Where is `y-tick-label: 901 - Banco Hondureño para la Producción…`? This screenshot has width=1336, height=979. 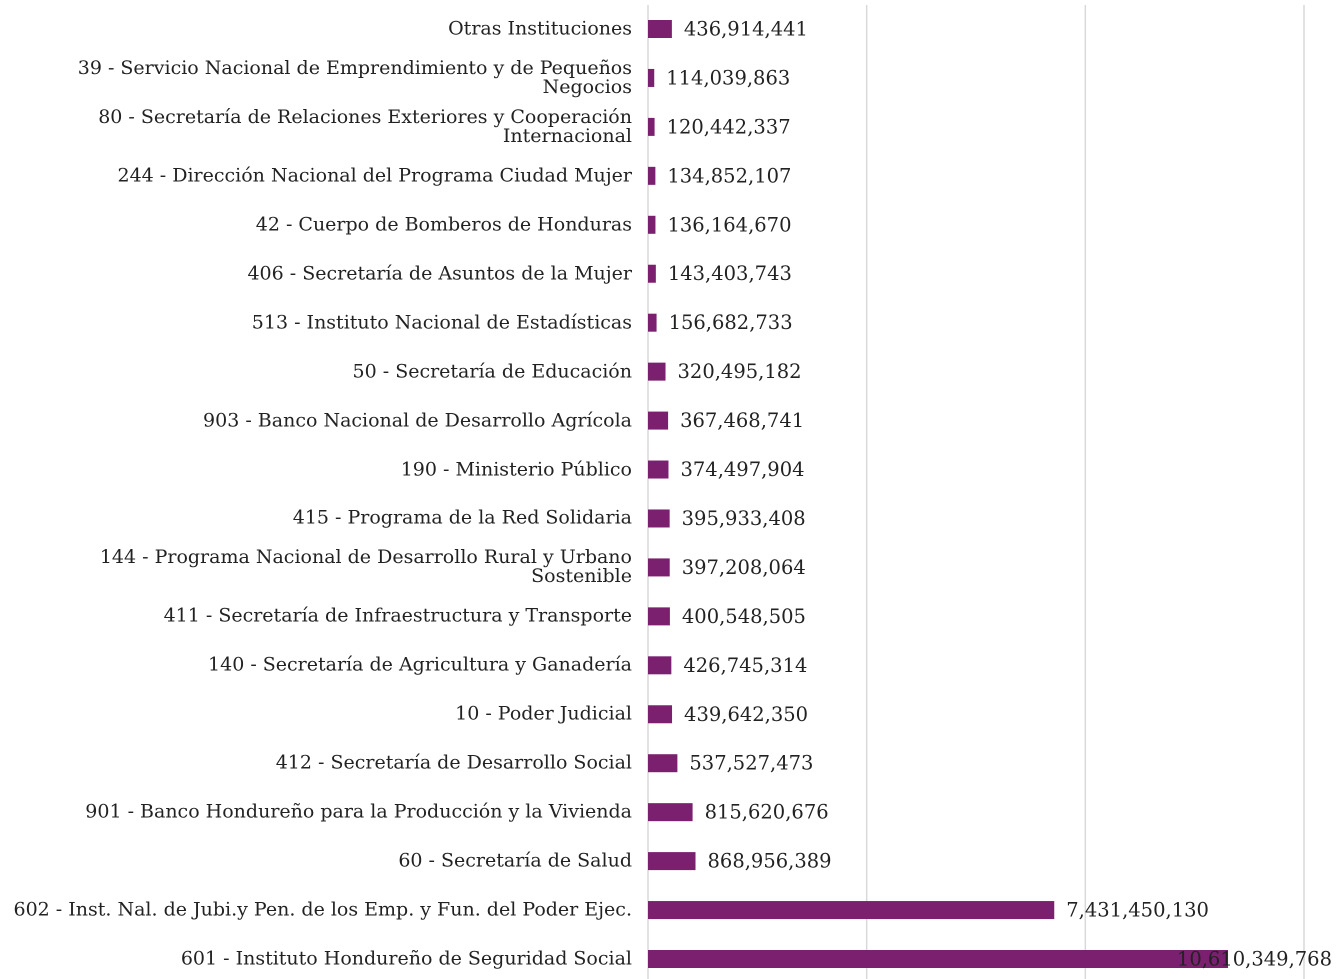 y-tick-label: 901 - Banco Hondureño para la Producción… is located at coordinates (358, 811).